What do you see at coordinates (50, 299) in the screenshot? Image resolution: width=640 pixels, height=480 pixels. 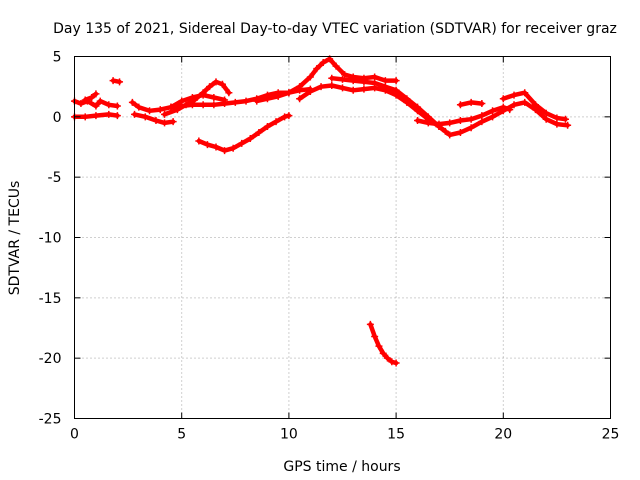 I see `y-tick-label: -15` at bounding box center [50, 299].